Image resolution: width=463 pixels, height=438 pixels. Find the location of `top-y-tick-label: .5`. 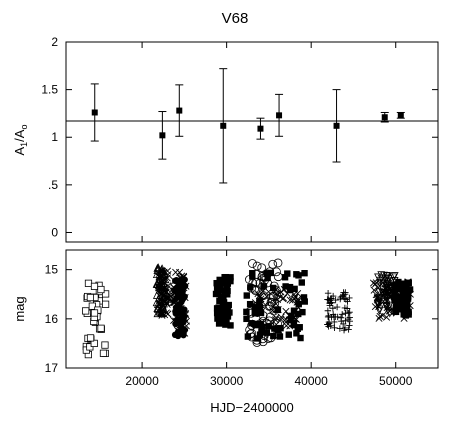

top-y-tick-label: .5 is located at coordinates (53, 185).